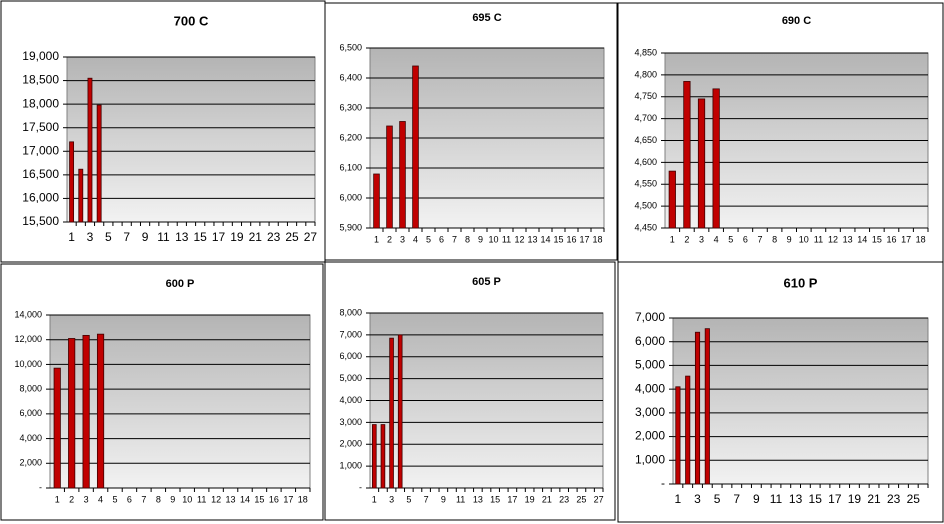 This screenshot has width=944, height=524. What do you see at coordinates (599, 499) in the screenshot?
I see `x-tick-label: 27` at bounding box center [599, 499].